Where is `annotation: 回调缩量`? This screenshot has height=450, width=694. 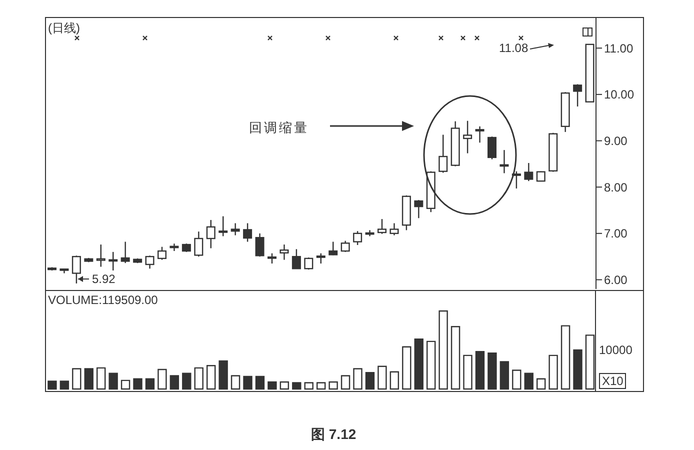
annotation: 回调缩量 is located at coordinates (279, 128).